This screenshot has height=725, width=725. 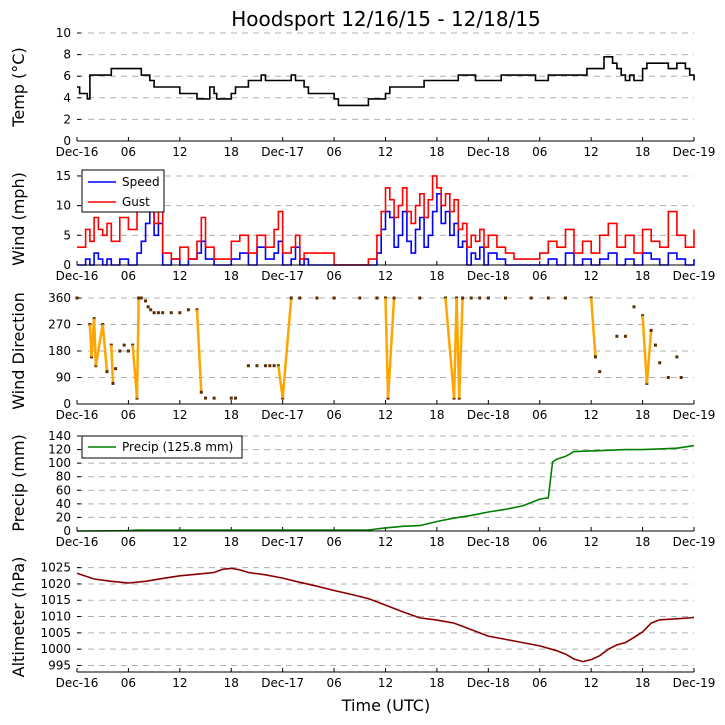 What do you see at coordinates (177, 447) in the screenshot?
I see `legend-precip-label: Precip (125.8 mm)` at bounding box center [177, 447].